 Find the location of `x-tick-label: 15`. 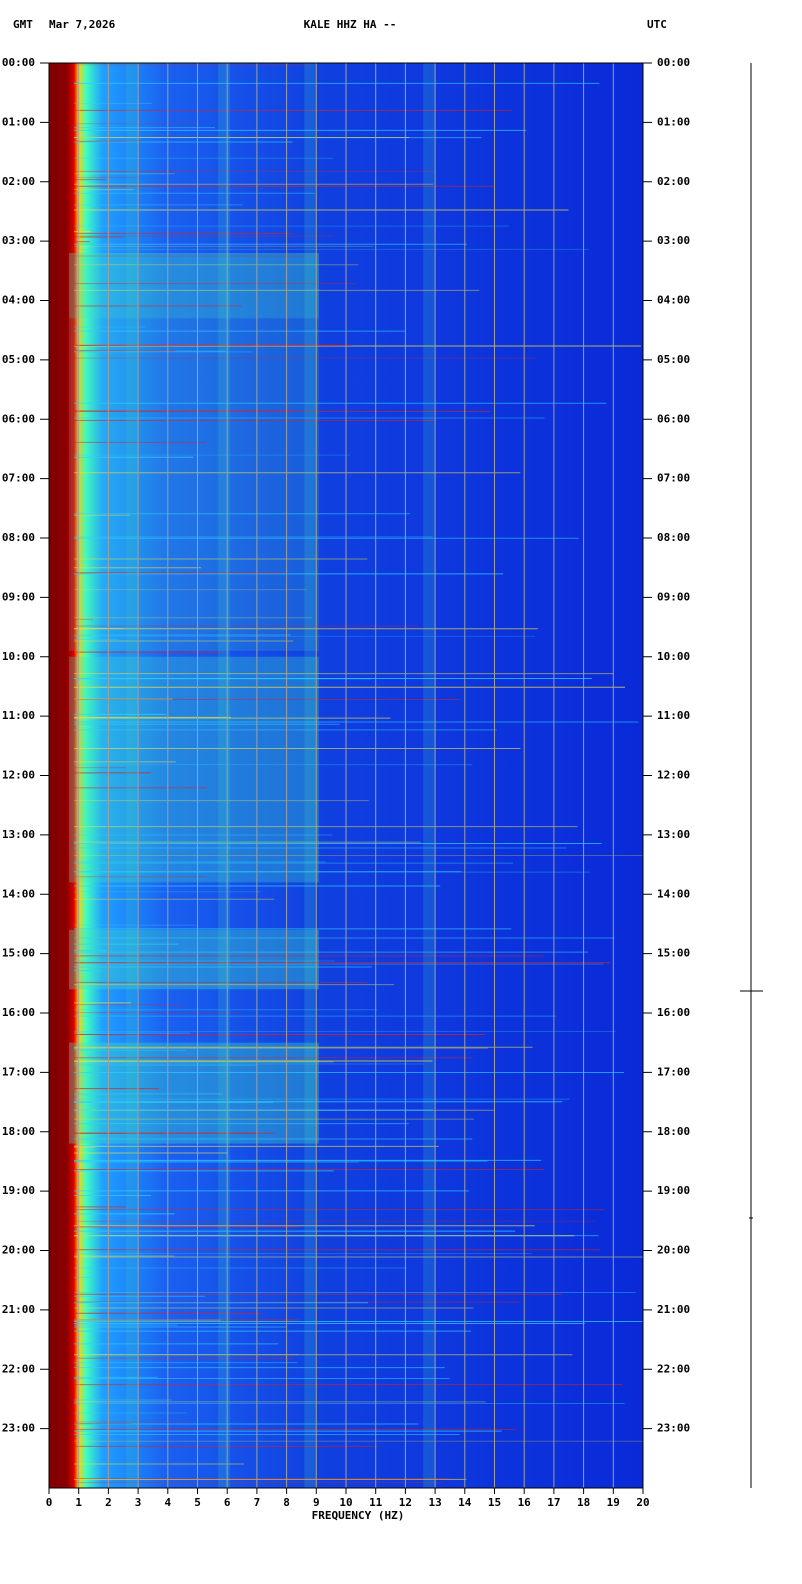

x-tick-label: 15 is located at coordinates (494, 1502).